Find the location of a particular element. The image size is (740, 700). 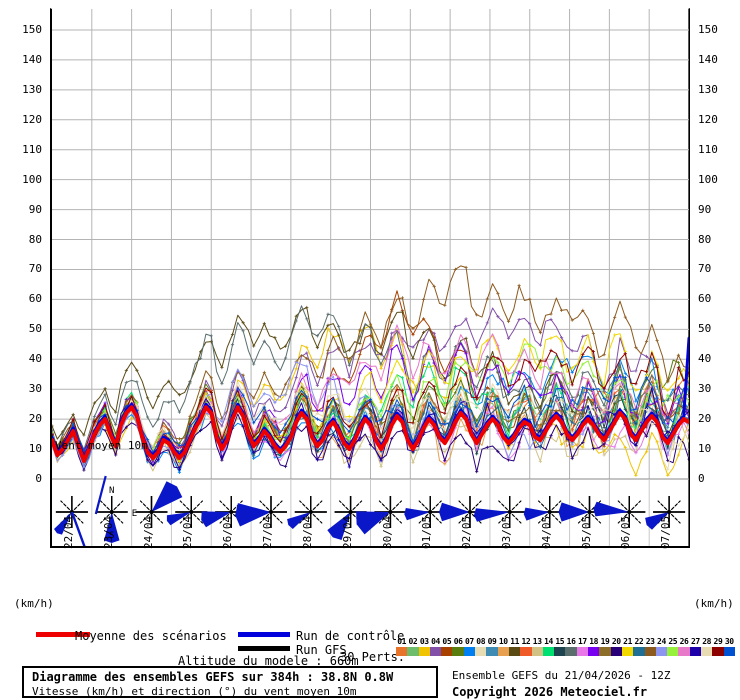

y-tick-label-right: 140 is located at coordinates (708, 59).